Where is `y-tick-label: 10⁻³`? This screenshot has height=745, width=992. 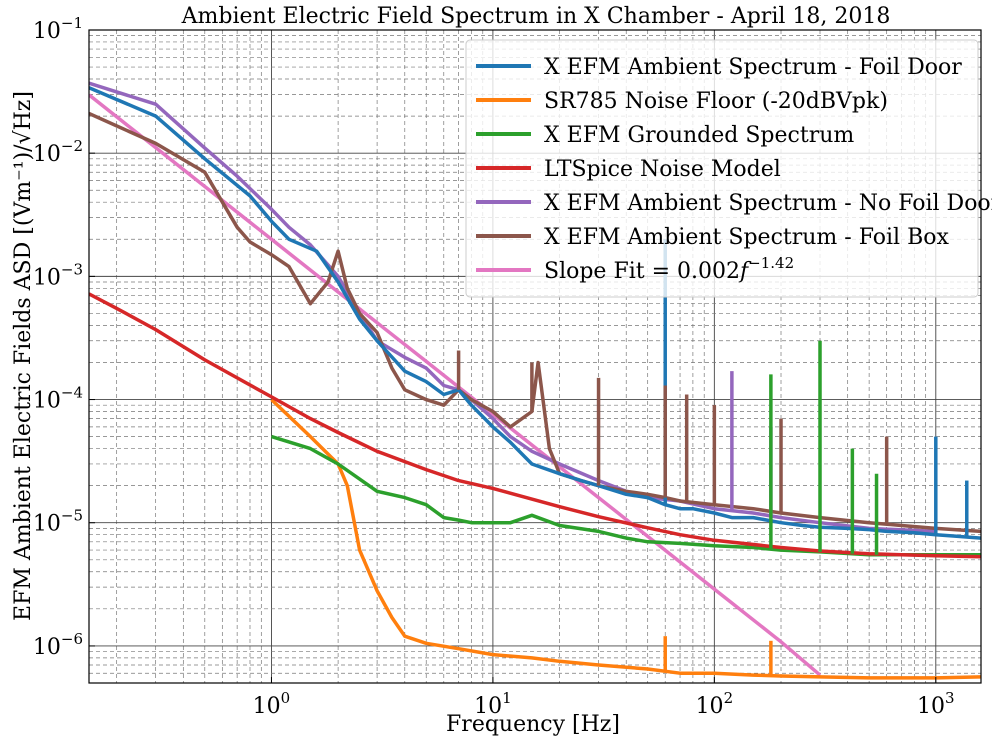
y-tick-label: 10⁻³ is located at coordinates (58, 275).